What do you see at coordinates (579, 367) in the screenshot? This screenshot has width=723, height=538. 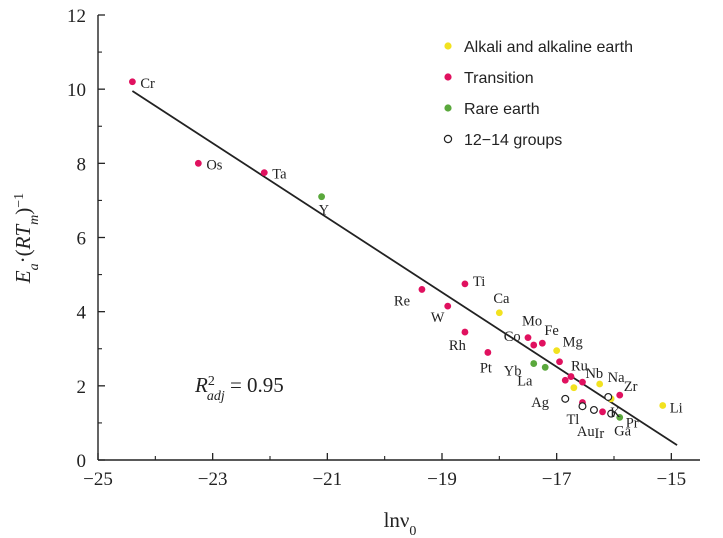 I see `point-label: Ru` at bounding box center [579, 367].